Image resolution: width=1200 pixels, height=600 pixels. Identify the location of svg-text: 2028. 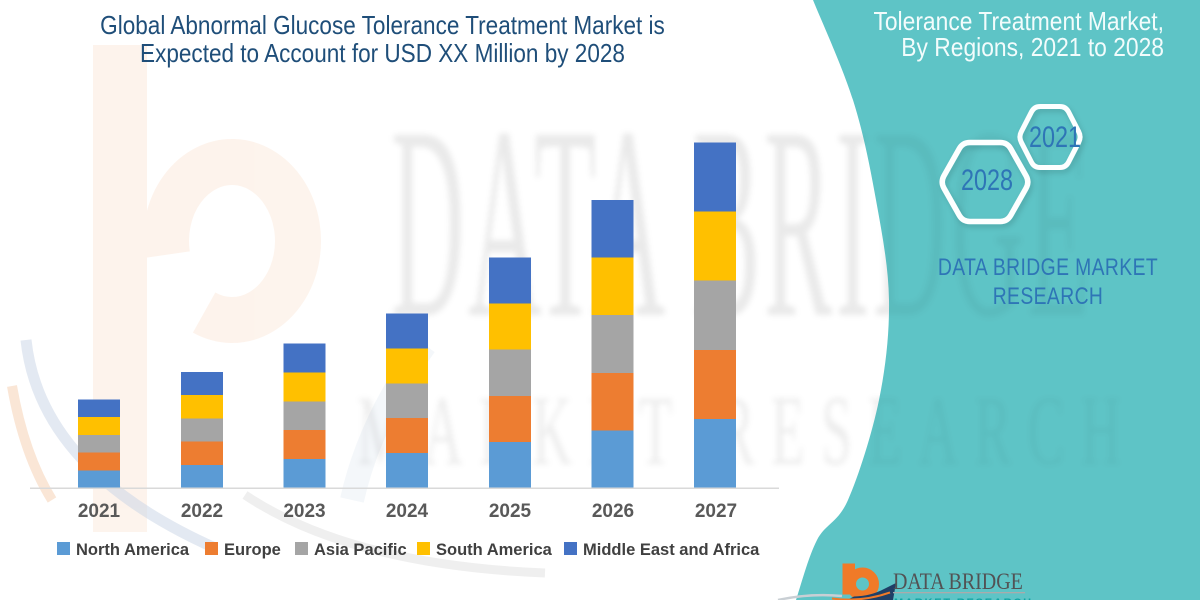
(987, 179).